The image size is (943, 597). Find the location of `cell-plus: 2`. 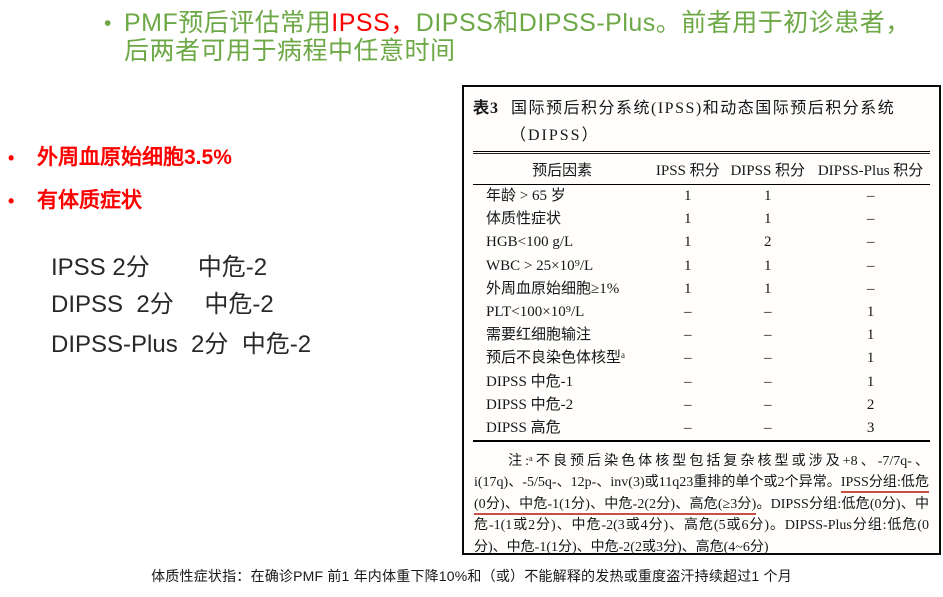

cell-plus: 2 is located at coordinates (870, 404).